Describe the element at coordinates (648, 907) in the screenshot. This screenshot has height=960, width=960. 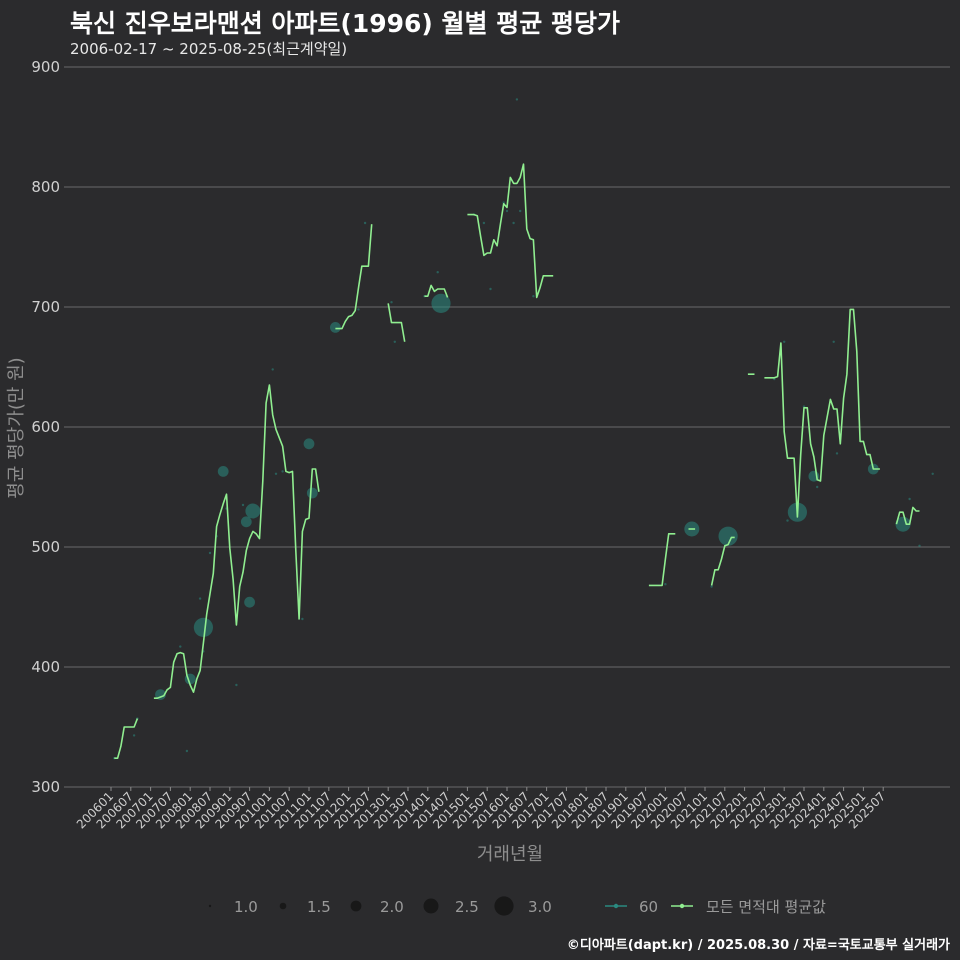
I see `legend-60-label: 60` at that location.